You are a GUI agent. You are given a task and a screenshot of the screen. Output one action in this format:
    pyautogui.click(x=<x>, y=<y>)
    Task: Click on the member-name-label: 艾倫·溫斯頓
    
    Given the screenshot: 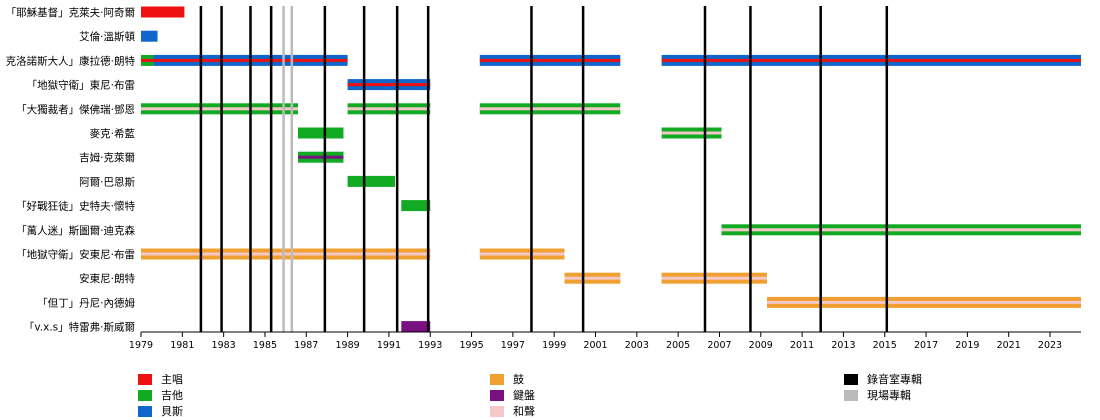 What is the action you would take?
    pyautogui.click(x=107, y=36)
    